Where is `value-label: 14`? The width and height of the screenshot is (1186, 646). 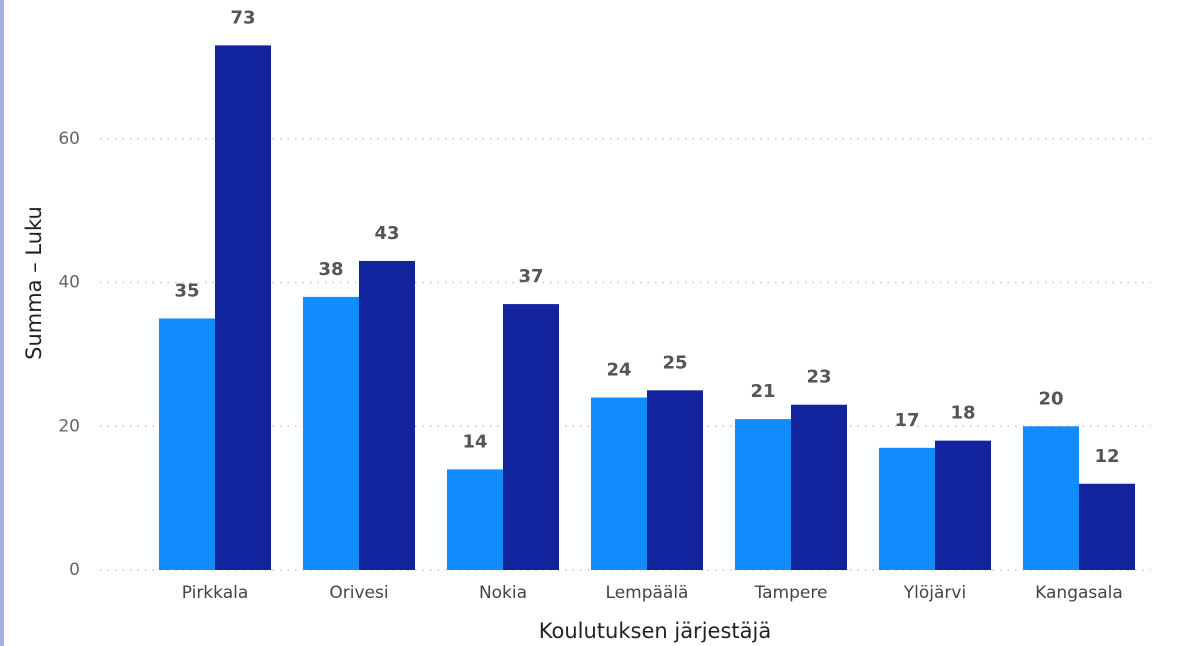
value-label: 14 is located at coordinates (474, 441).